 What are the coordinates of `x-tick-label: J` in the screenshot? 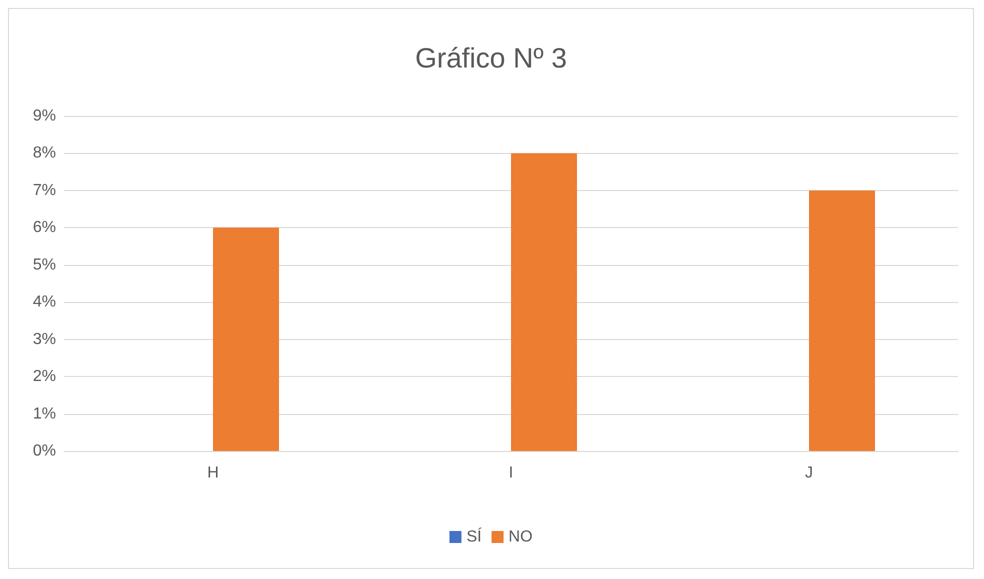 It's located at (809, 473).